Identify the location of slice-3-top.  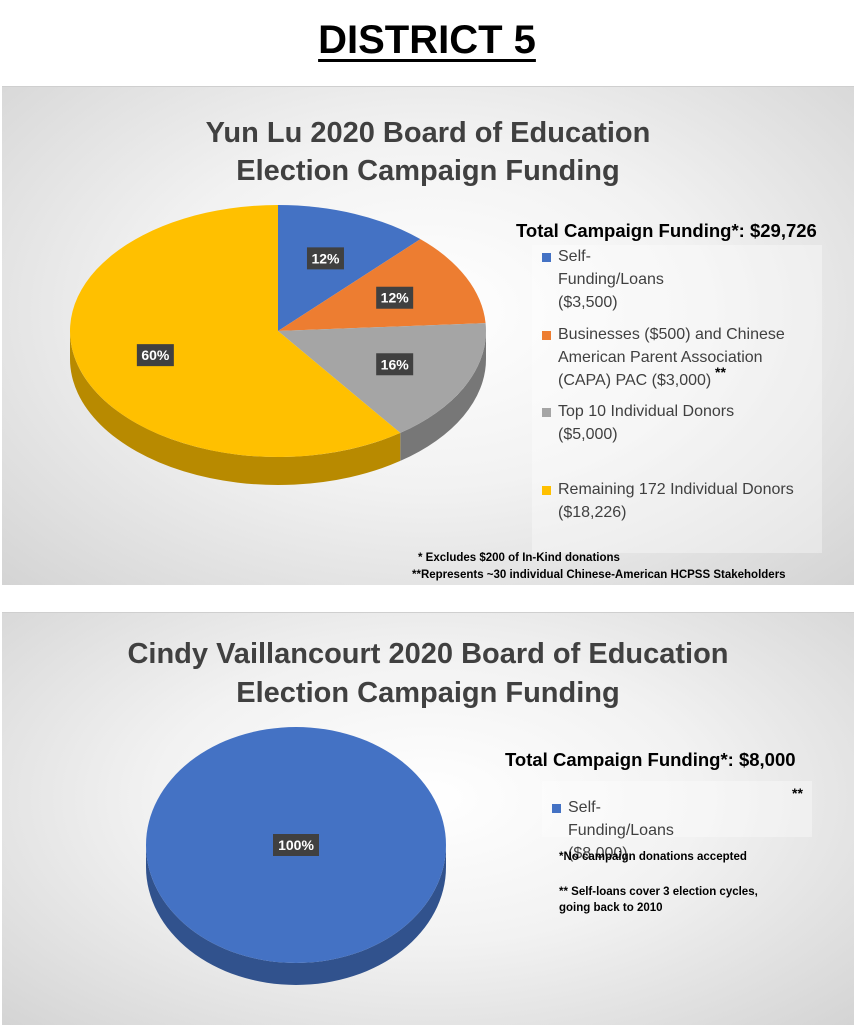
(382, 378).